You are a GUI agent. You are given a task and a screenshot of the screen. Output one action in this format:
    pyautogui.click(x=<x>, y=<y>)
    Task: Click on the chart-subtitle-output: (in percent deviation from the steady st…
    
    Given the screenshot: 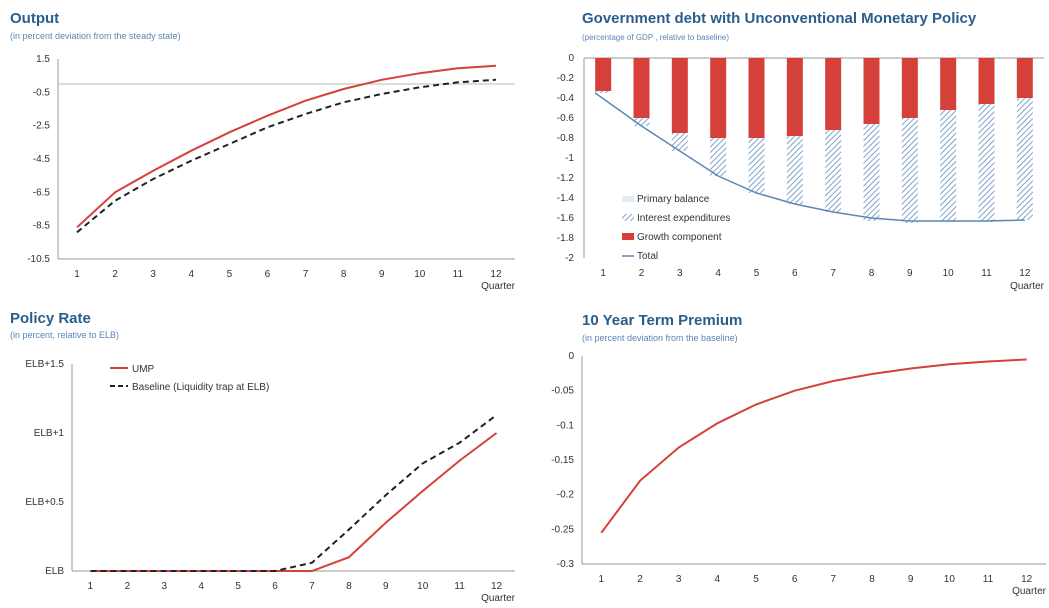 What is the action you would take?
    pyautogui.click(x=95, y=36)
    